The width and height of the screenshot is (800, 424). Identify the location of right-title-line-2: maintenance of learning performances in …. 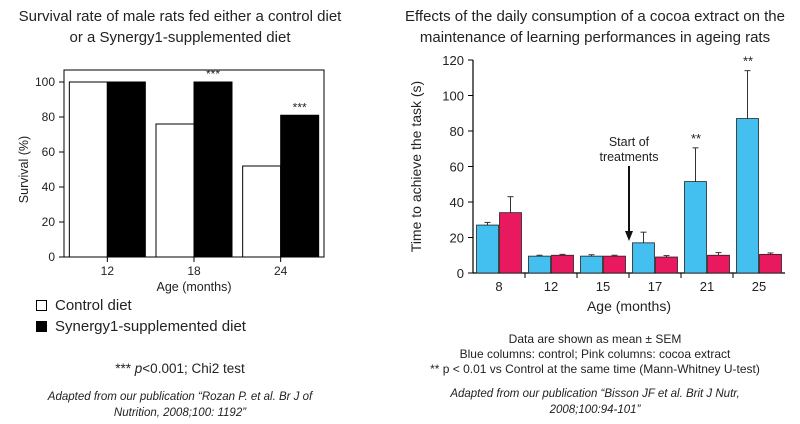
(595, 37).